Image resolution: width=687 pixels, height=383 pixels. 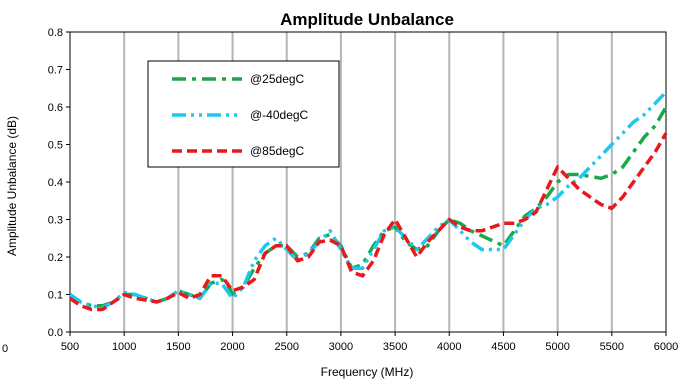 What do you see at coordinates (666, 347) in the screenshot?
I see `x-tick-label: 6000` at bounding box center [666, 347].